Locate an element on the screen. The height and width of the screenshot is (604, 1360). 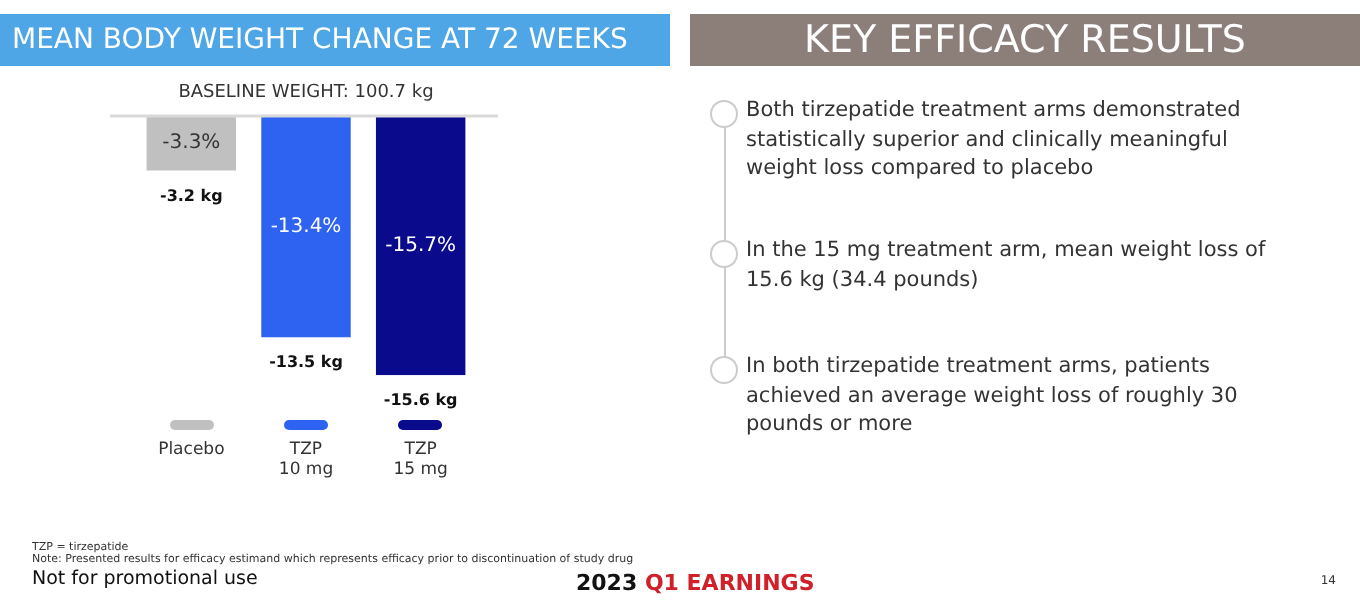
text: In the 15 mg treatment arm, mean weight loss of 15.6 kg (34.4 pounds) is located at coordinates (1007, 265).